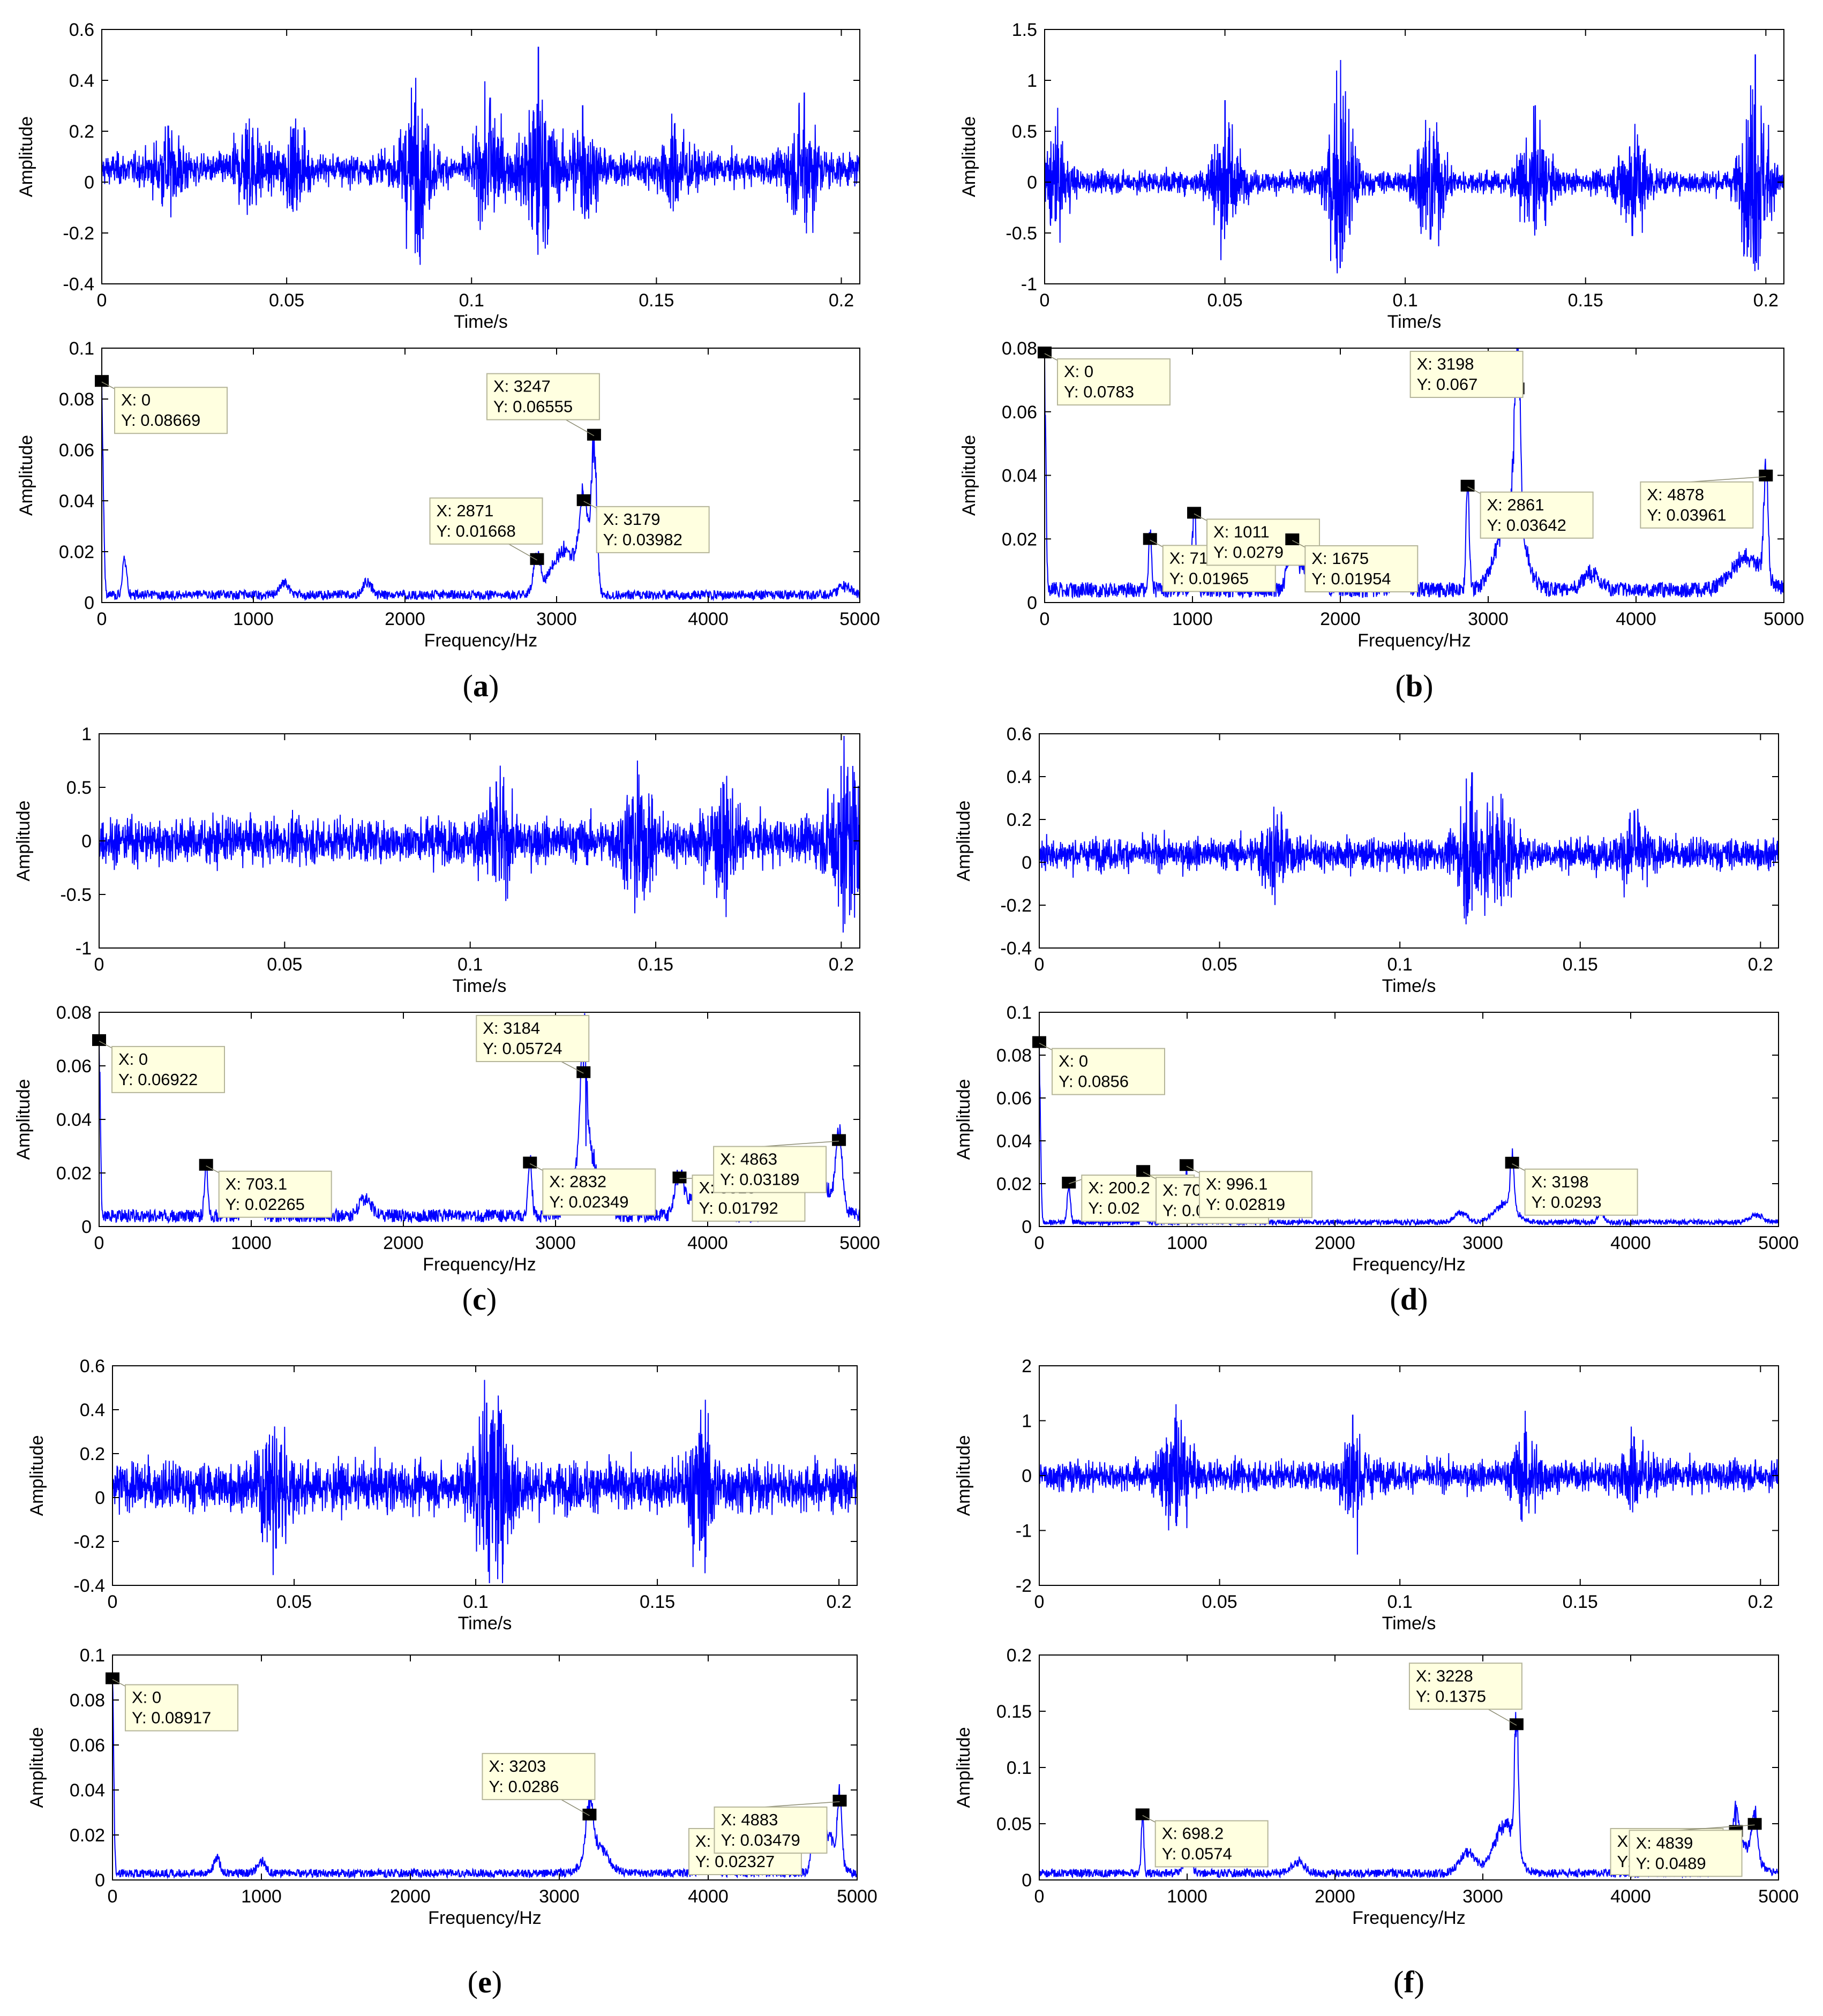 The image size is (1823, 2016). I want to click on y-tick-label: -0.5, so click(1021, 233).